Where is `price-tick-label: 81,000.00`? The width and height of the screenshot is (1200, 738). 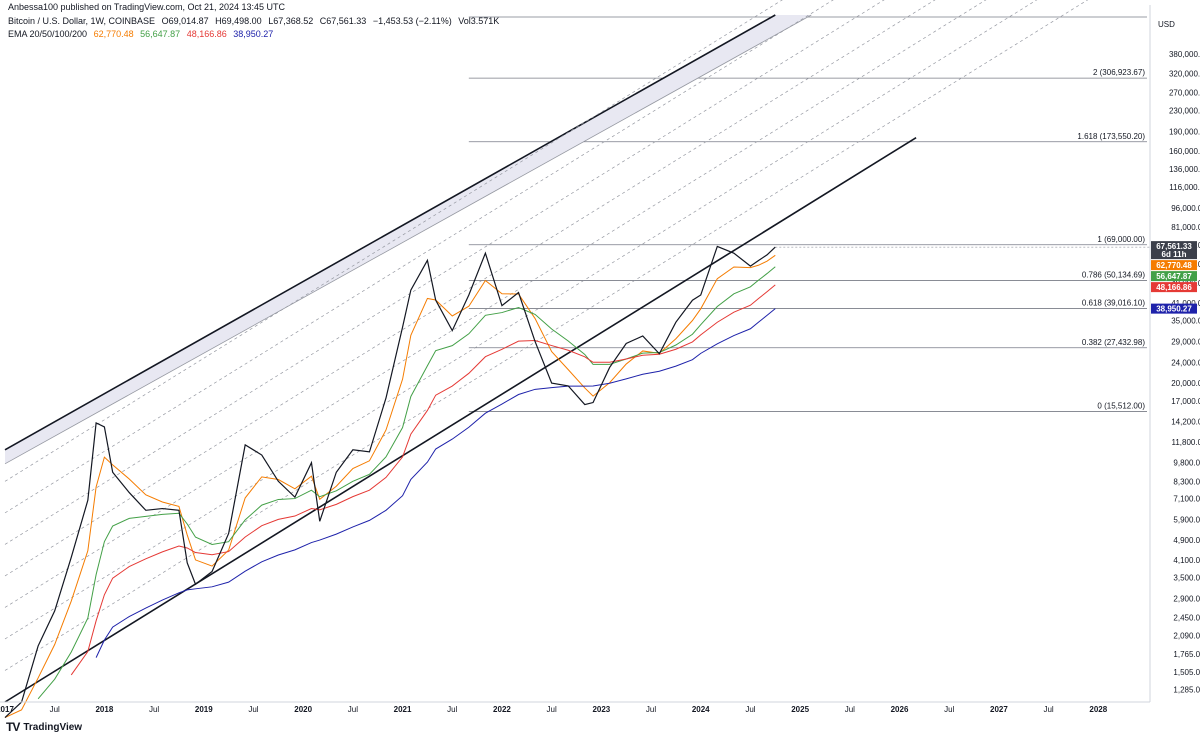 price-tick-label: 81,000.00 is located at coordinates (1185, 227).